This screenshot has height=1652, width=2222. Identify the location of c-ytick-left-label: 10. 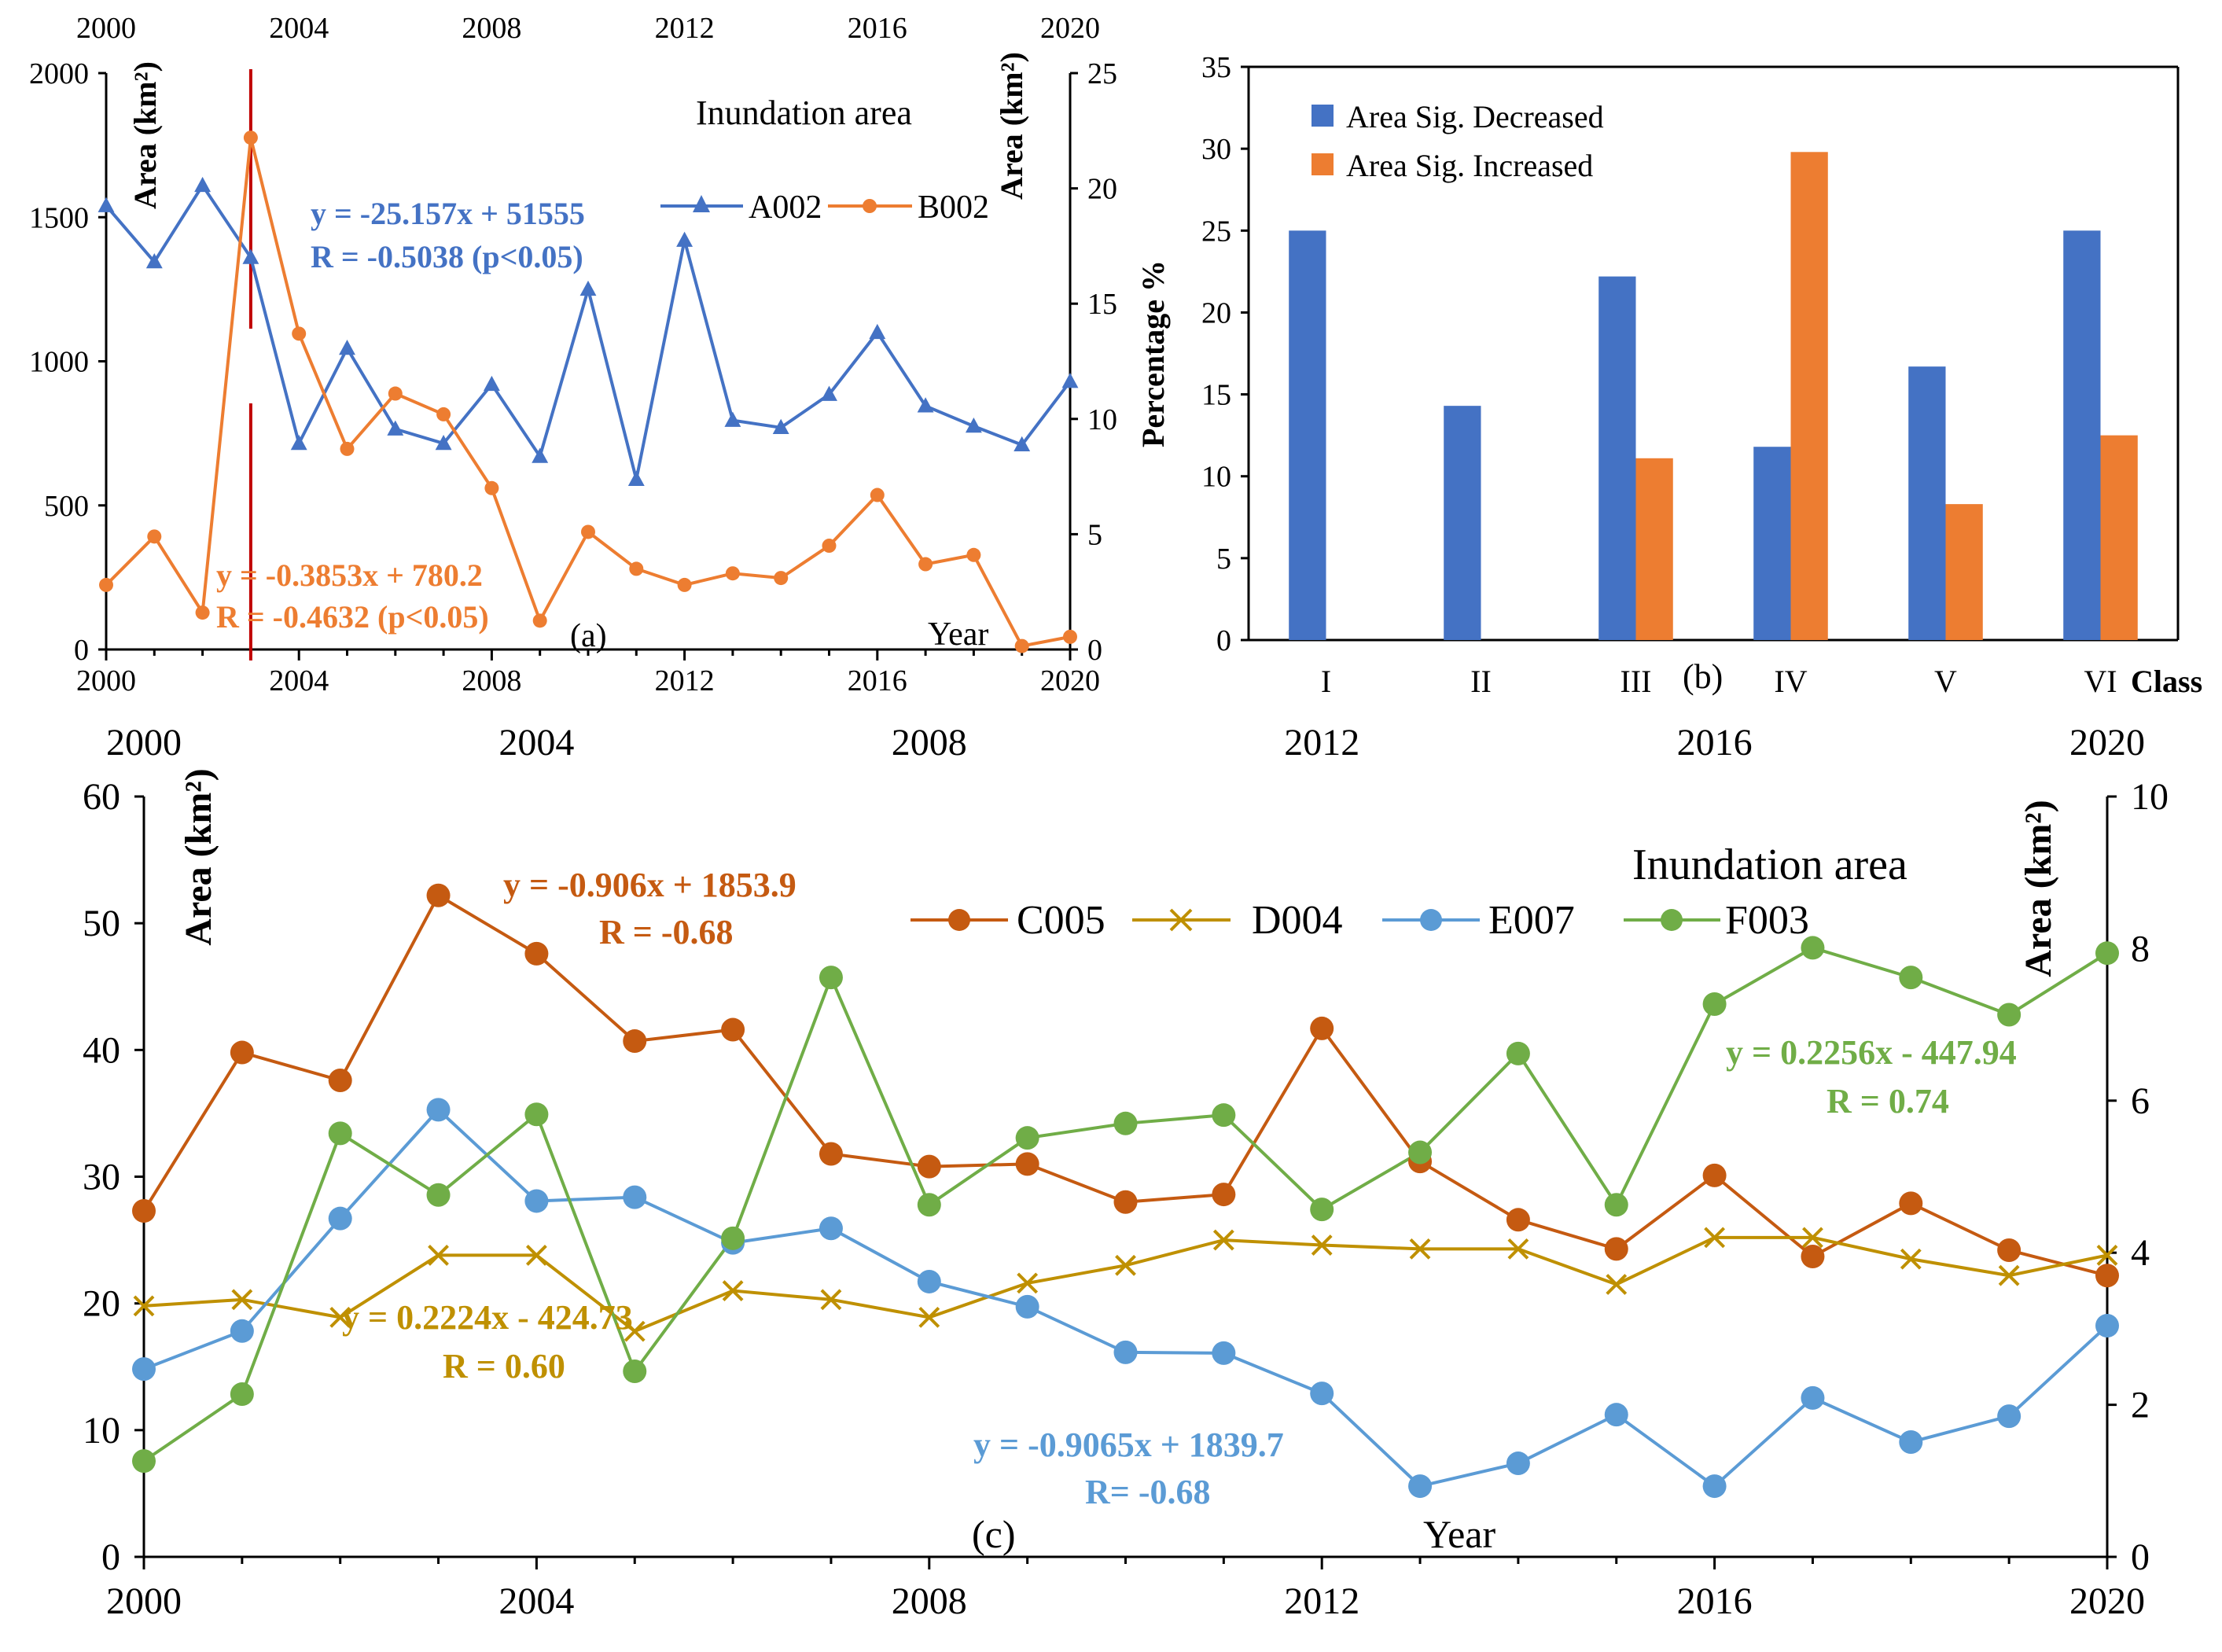
(101, 1430).